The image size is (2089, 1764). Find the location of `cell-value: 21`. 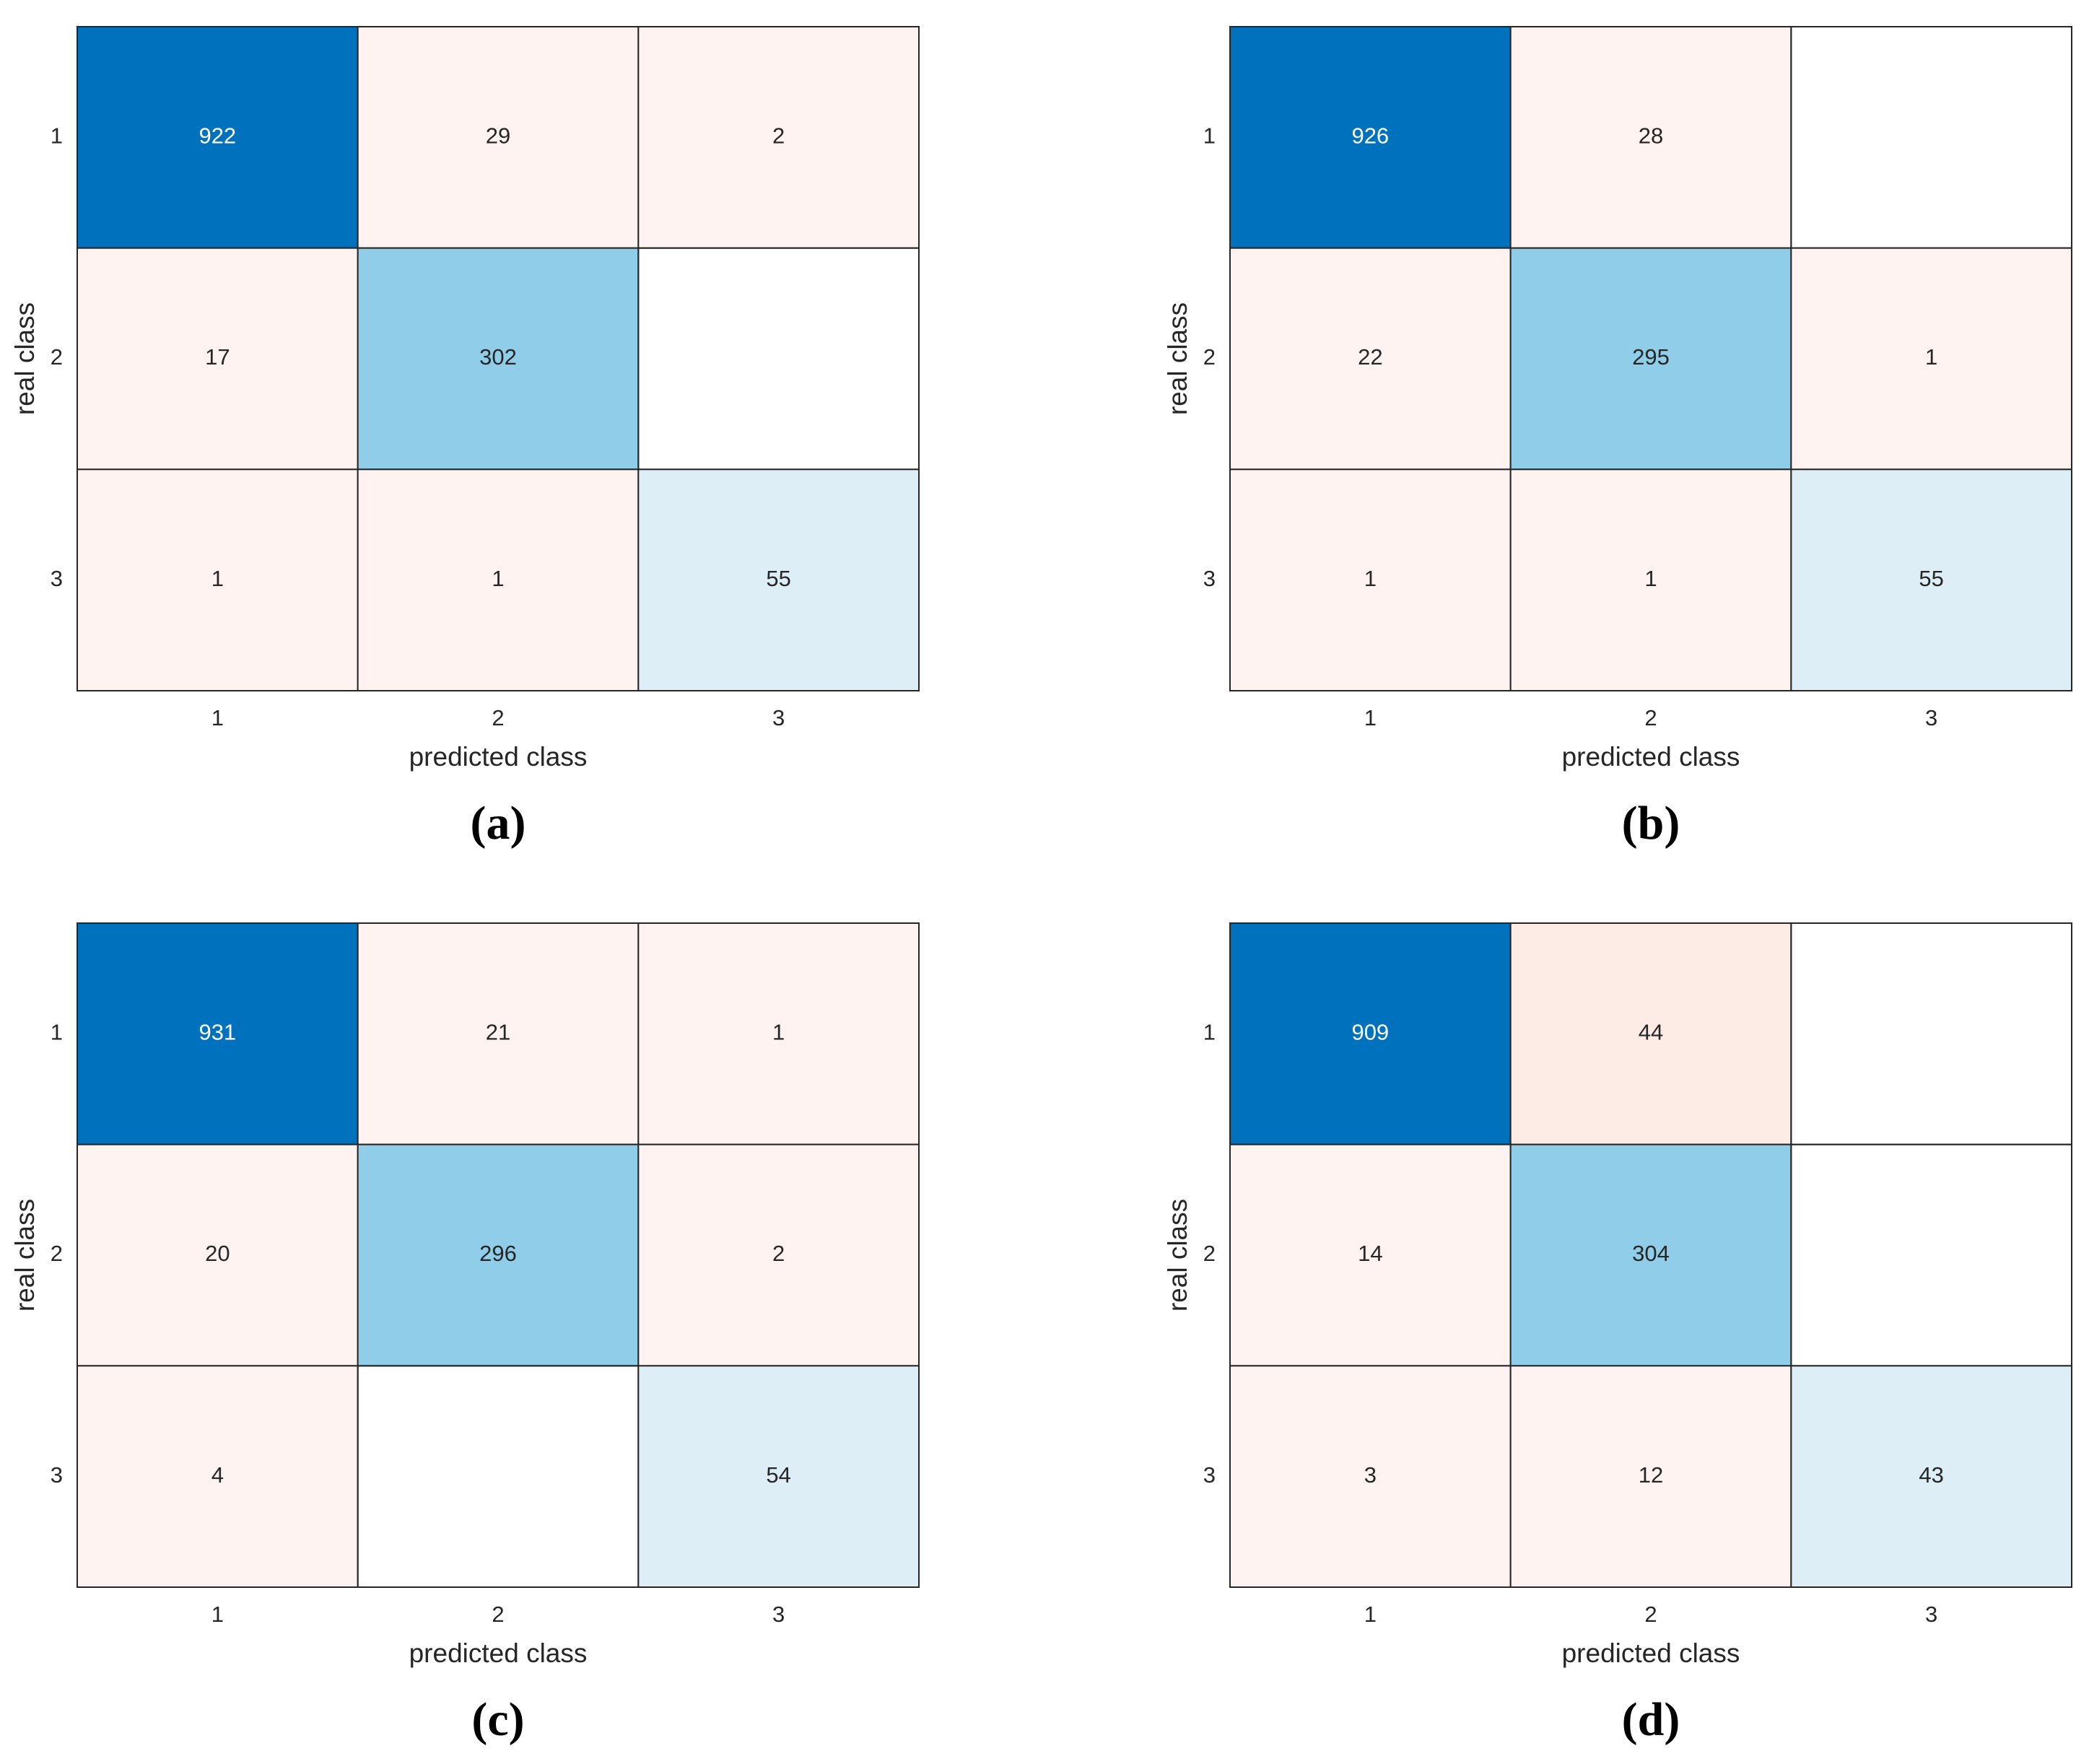

cell-value: 21 is located at coordinates (498, 1032).